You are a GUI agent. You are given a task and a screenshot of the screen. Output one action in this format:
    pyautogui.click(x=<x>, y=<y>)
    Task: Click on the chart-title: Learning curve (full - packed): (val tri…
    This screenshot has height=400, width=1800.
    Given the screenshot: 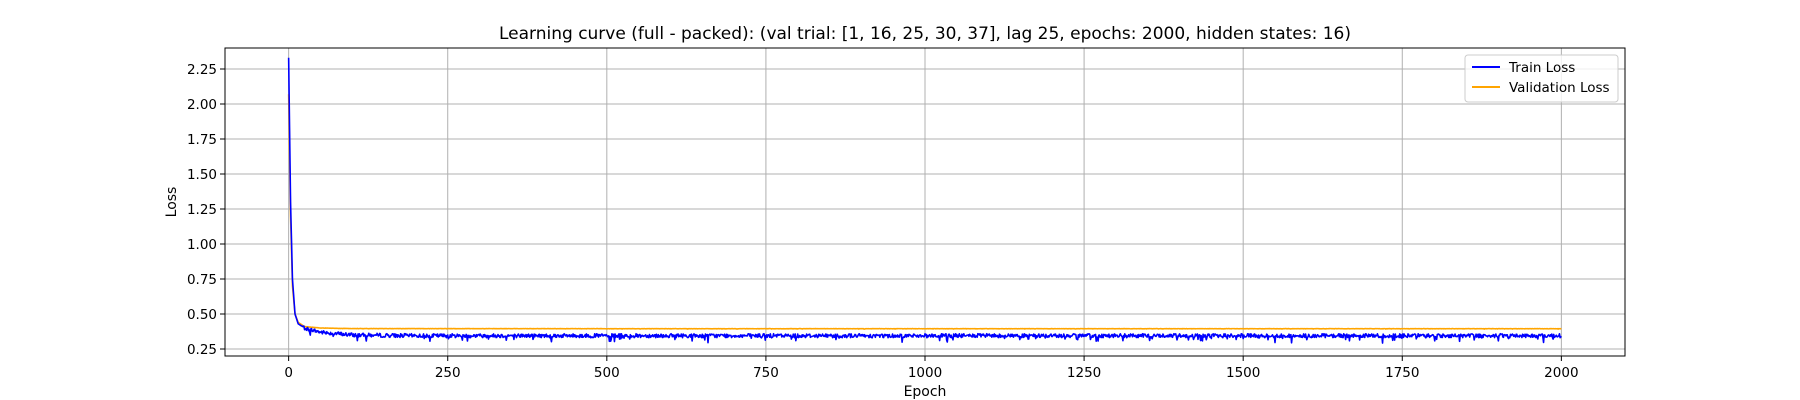 What is the action you would take?
    pyautogui.click(x=925, y=34)
    